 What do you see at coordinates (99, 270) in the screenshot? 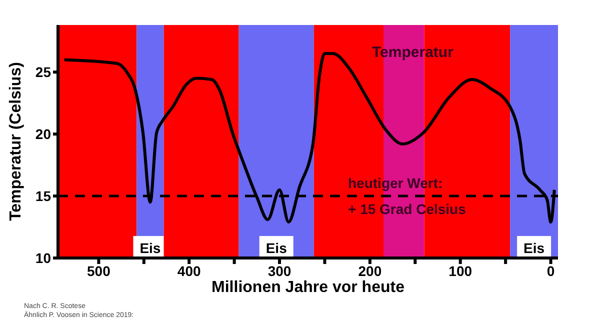
I see `x-tick-label: 500` at bounding box center [99, 270].